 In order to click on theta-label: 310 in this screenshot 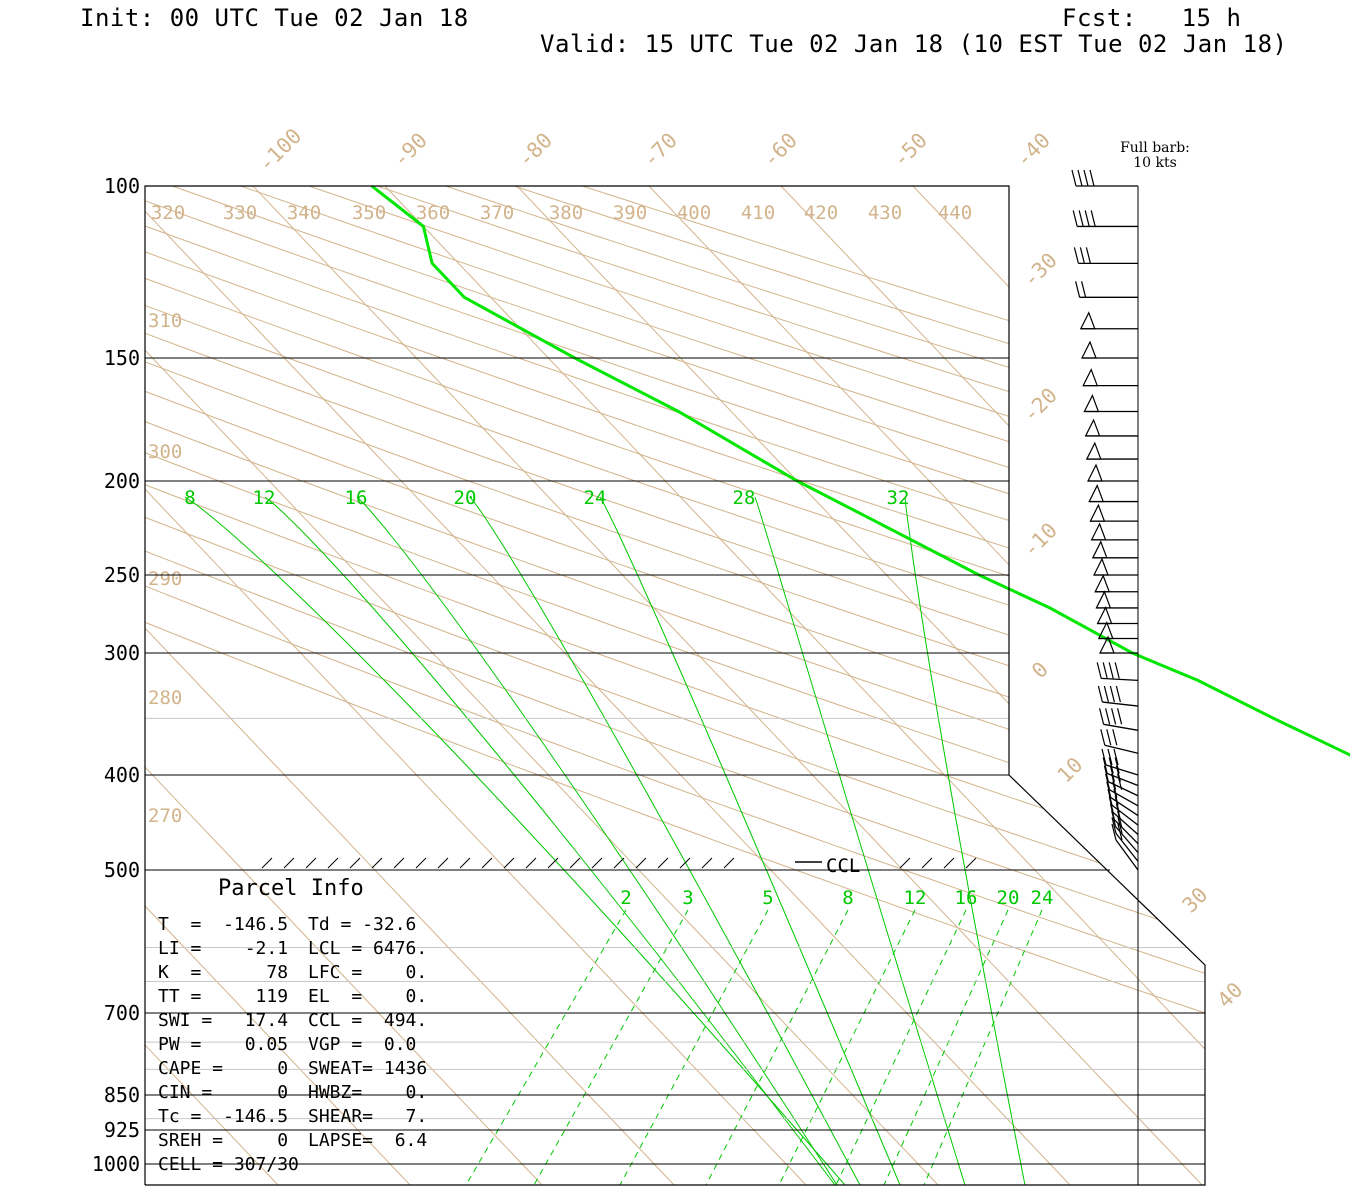, I will do `click(165, 321)`.